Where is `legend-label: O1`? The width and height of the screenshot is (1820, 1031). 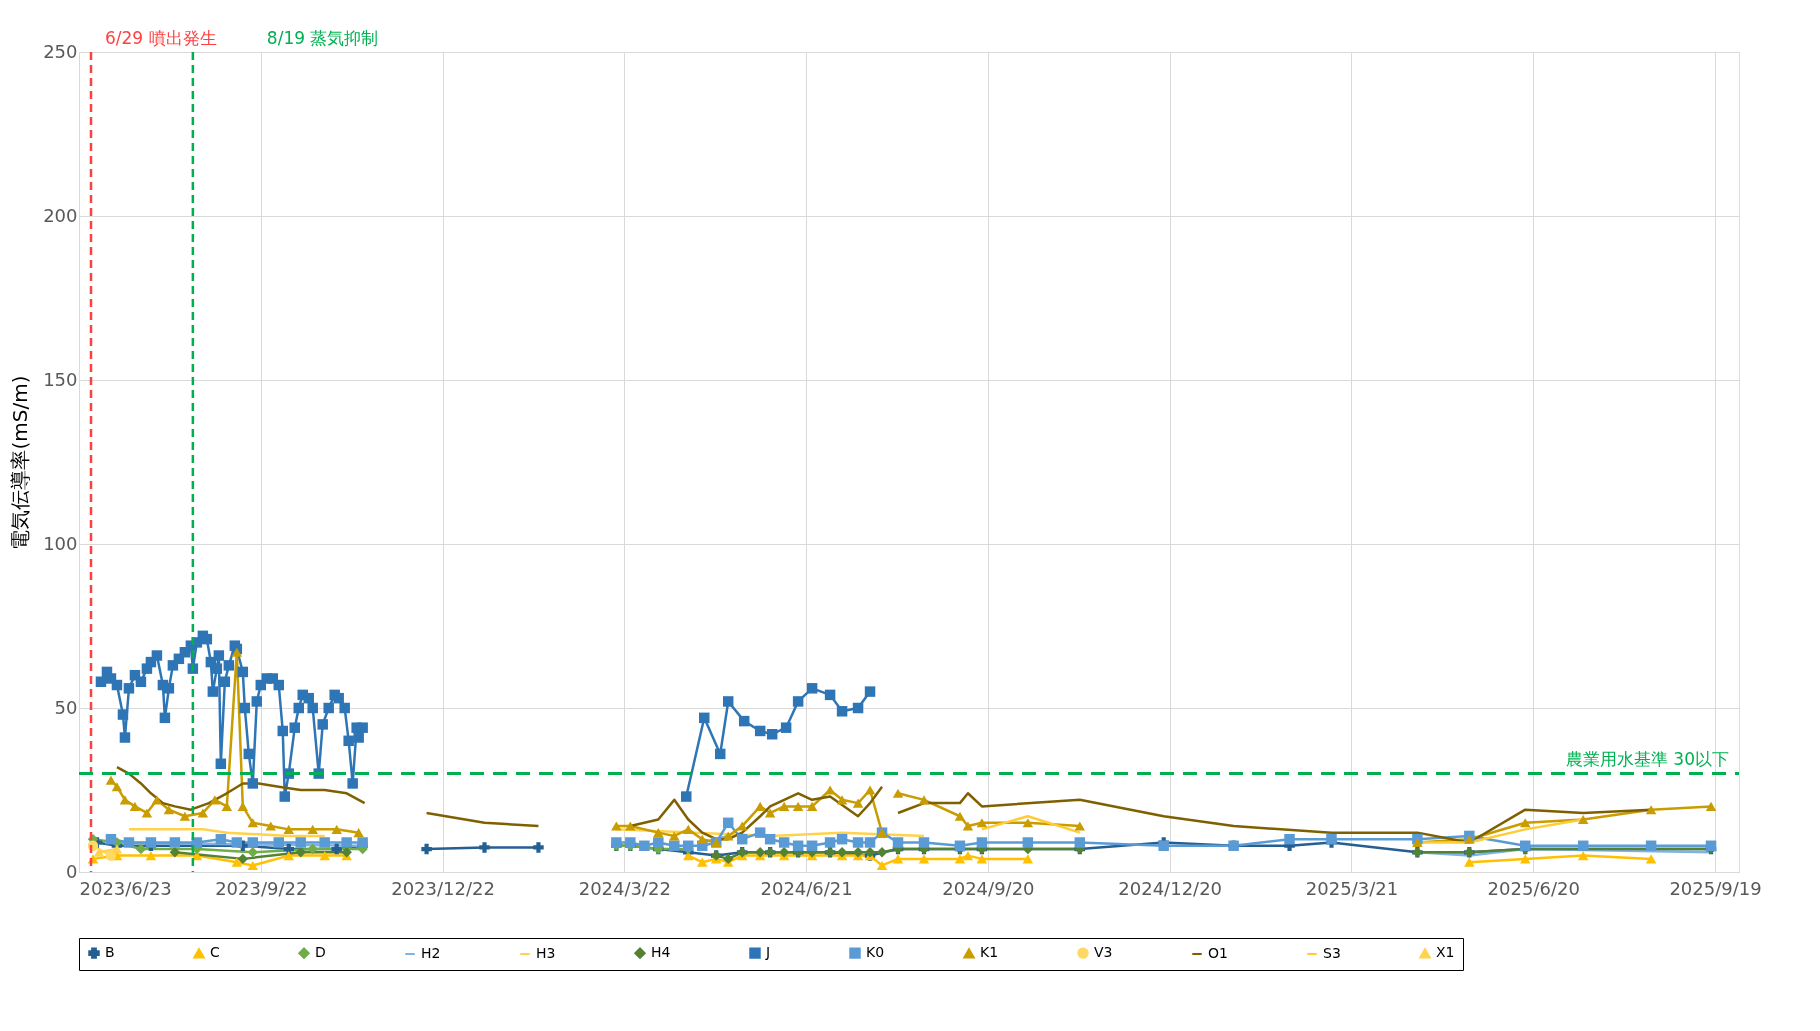 legend-label: O1 is located at coordinates (1218, 953).